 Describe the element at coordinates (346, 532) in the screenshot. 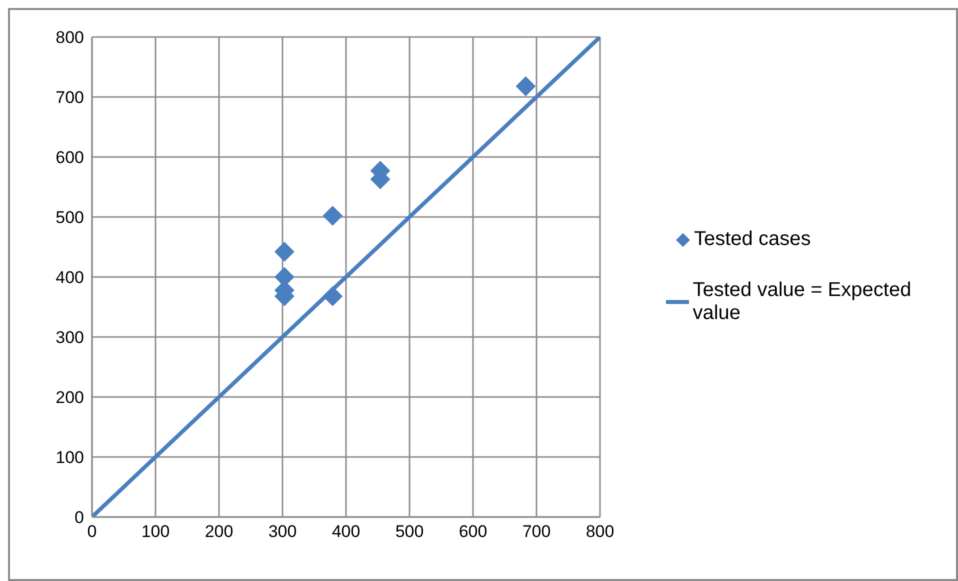

I see `x-tick-label: 400` at that location.